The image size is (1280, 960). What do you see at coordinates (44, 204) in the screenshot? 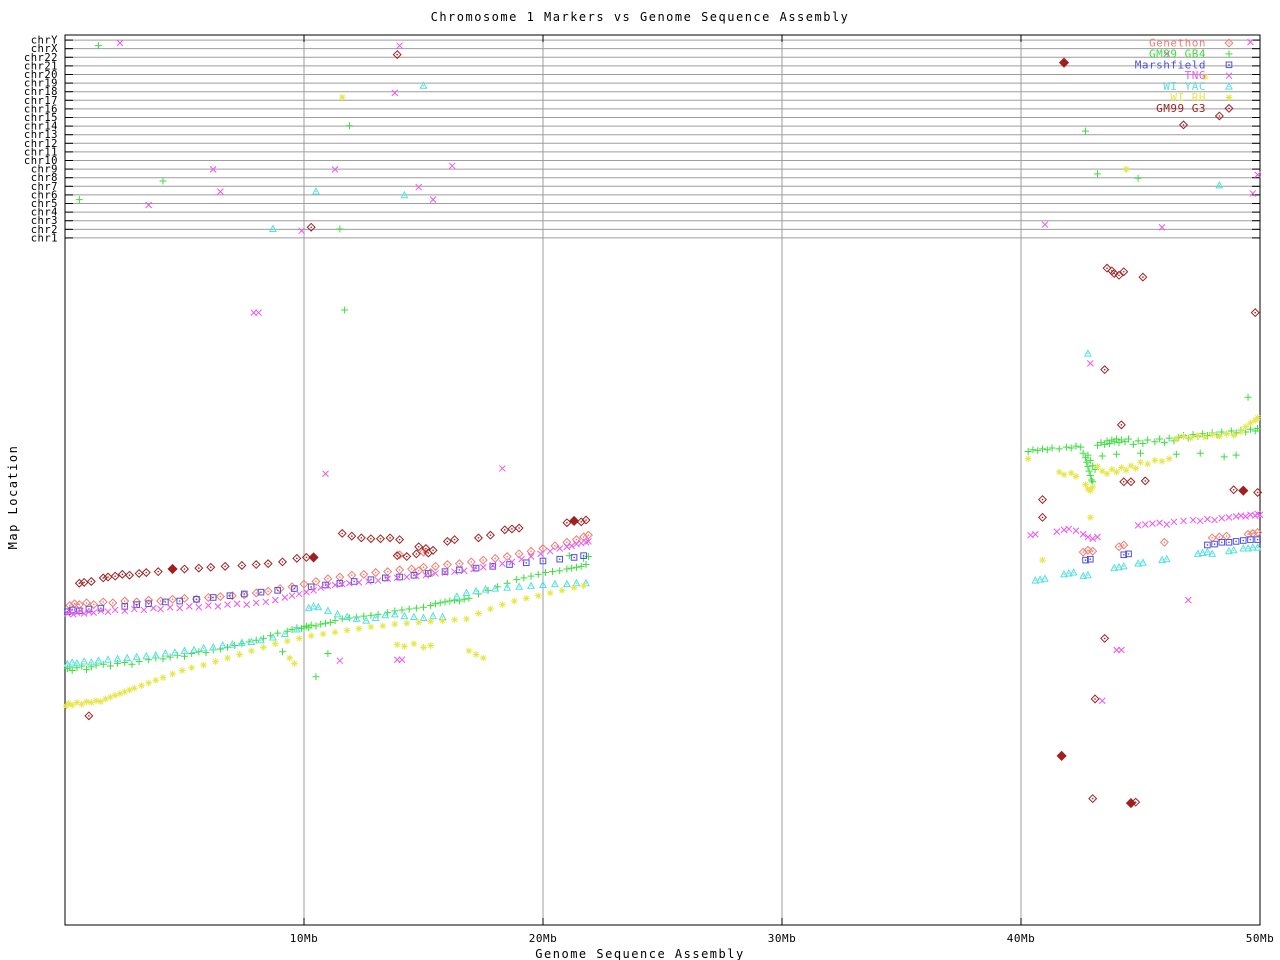
I see `chr-axis-label: chr5` at bounding box center [44, 204].